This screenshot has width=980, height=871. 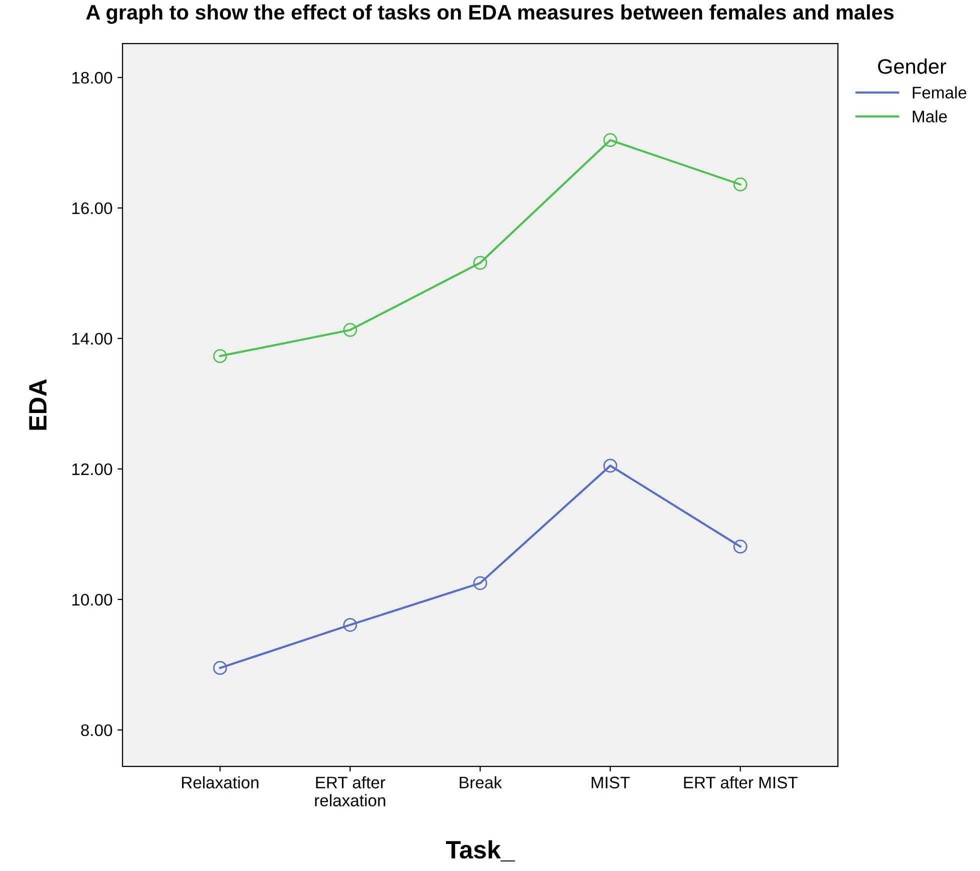 I want to click on y-tick-label: 14.00, so click(x=92, y=338).